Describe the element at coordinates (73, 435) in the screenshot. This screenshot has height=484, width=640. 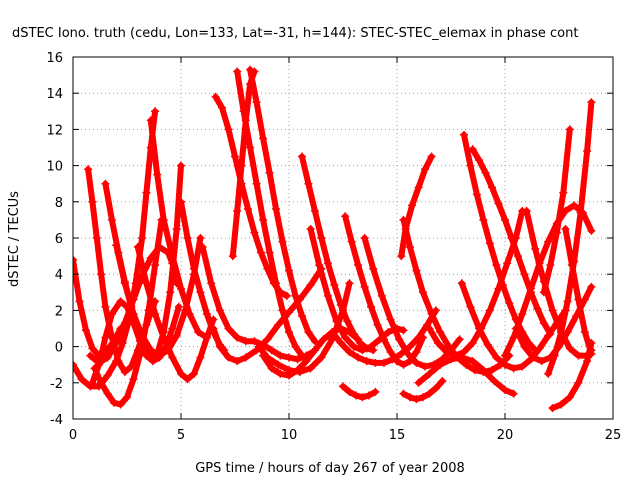
I see `x-tick-label: 0` at that location.